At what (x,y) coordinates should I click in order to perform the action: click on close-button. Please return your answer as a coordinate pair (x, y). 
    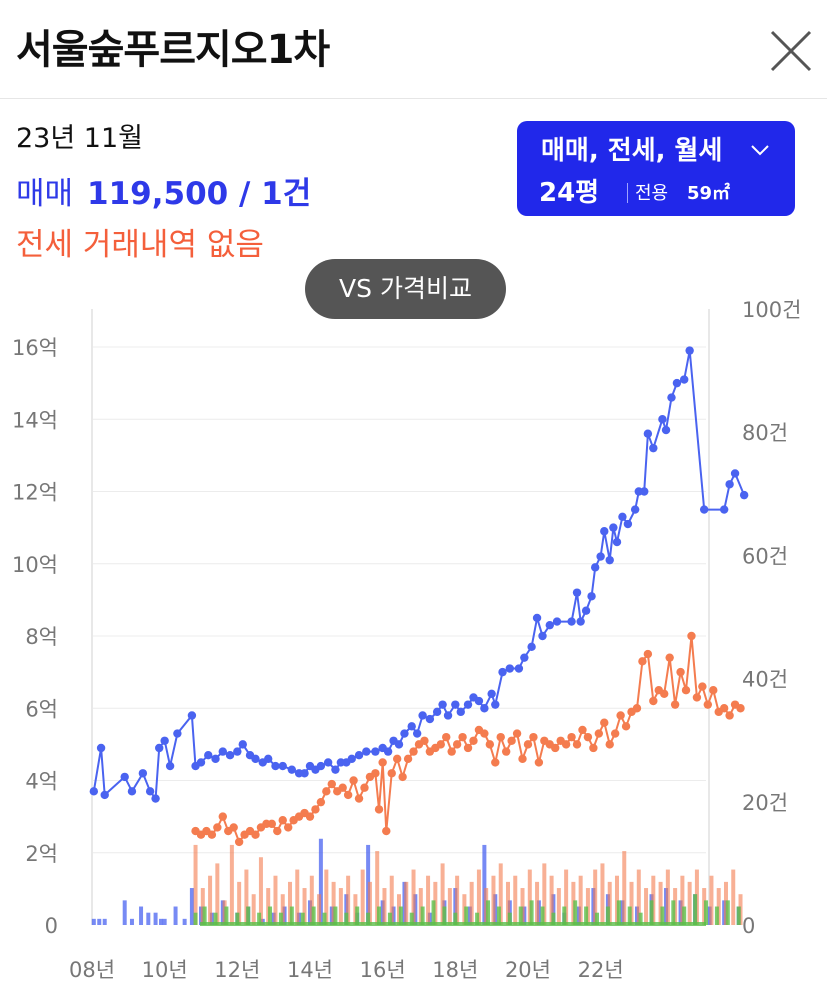
    Looking at the image, I should click on (791, 51).